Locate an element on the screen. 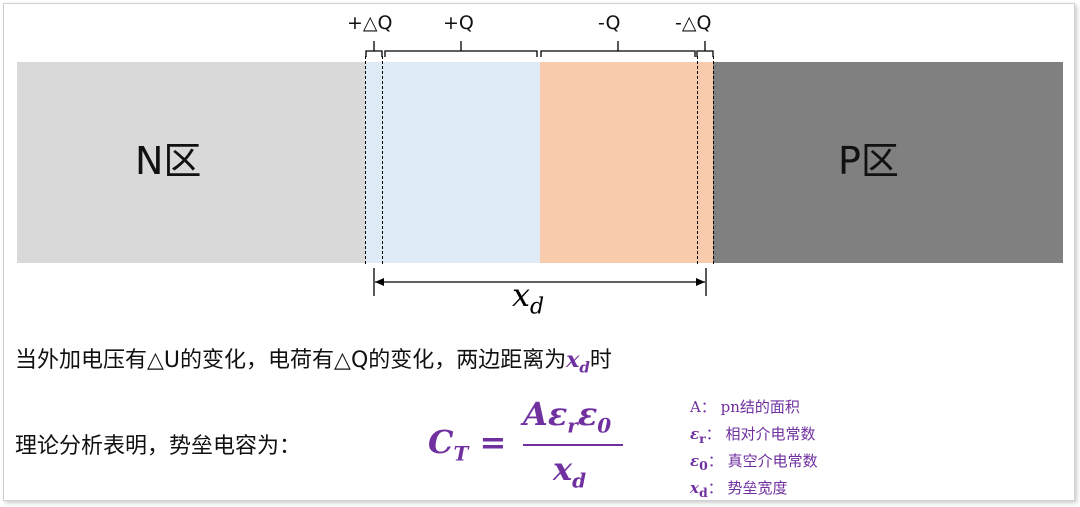 The width and height of the screenshot is (1080, 507). legend-item: A： pn结的面积 is located at coordinates (745, 407).